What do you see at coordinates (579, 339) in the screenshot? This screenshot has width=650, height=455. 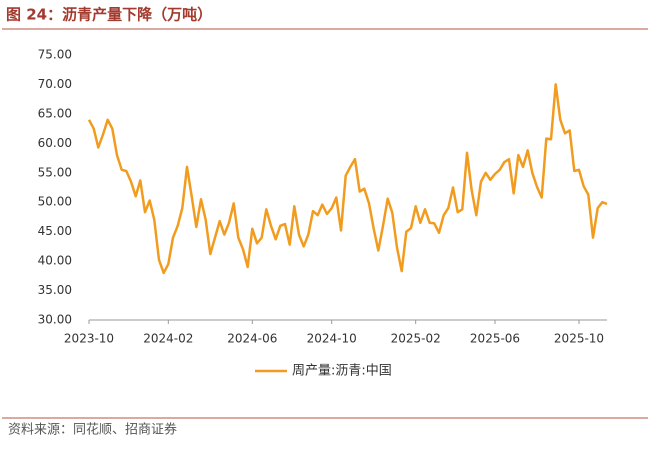 I see `x-tick-label: 2025-10` at bounding box center [579, 339].